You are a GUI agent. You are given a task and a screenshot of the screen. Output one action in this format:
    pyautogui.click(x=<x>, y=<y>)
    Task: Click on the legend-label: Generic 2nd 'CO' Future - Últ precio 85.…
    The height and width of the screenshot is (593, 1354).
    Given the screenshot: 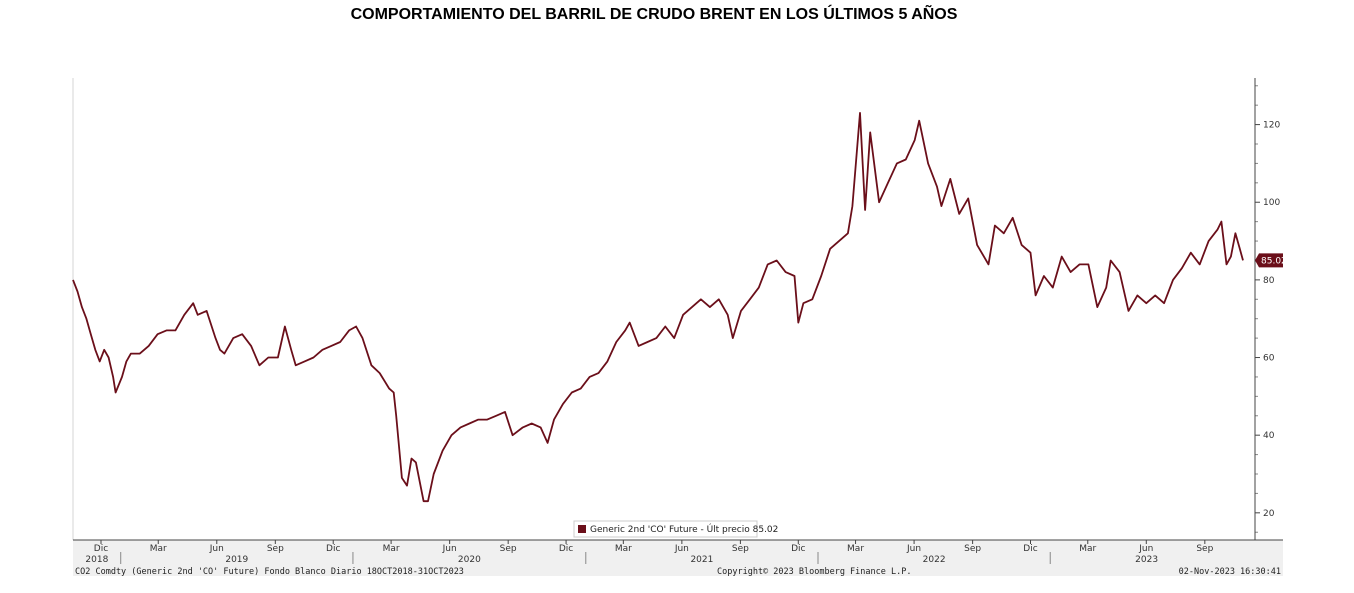 What is the action you would take?
    pyautogui.click(x=684, y=529)
    